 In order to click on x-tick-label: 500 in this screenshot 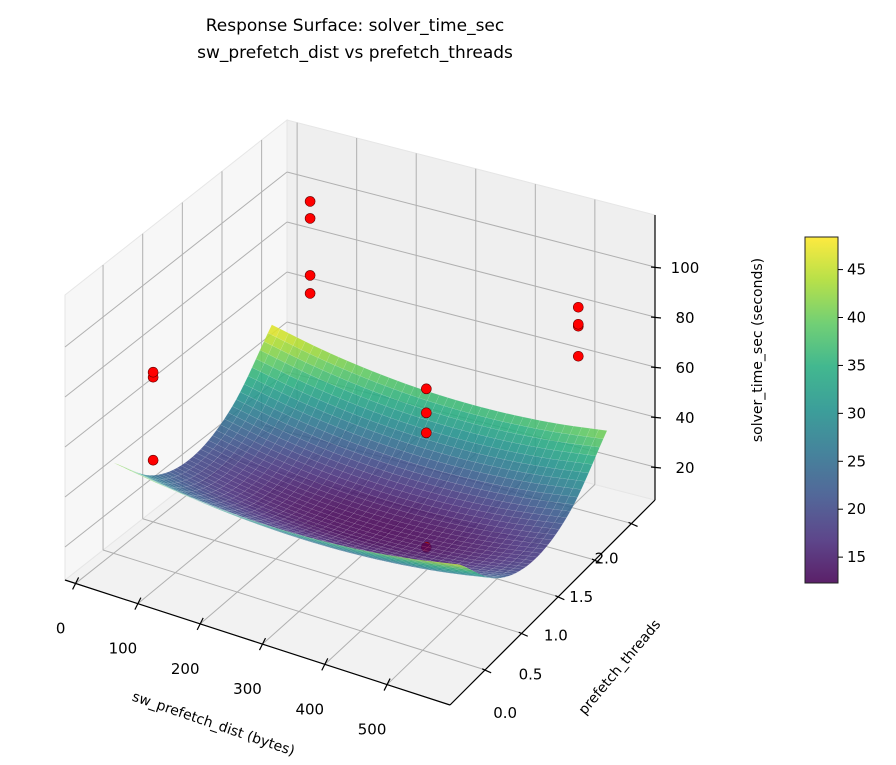, I will do `click(372, 730)`.